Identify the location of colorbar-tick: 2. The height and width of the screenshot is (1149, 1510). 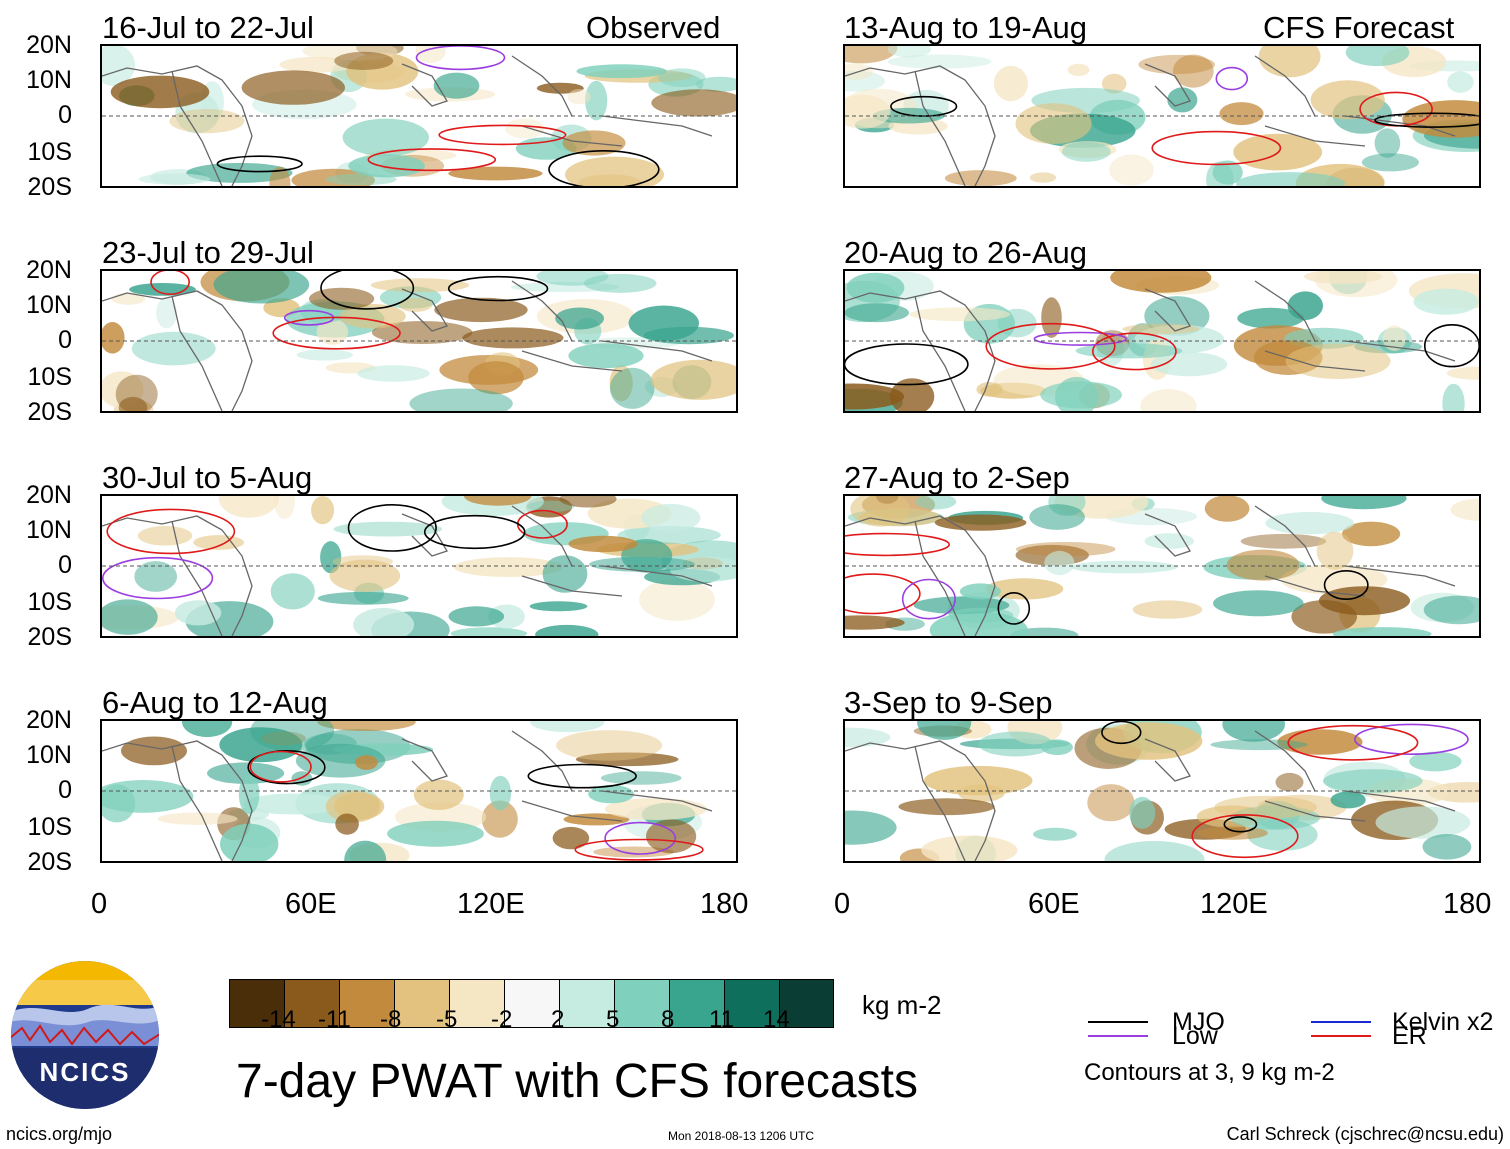
(558, 1019).